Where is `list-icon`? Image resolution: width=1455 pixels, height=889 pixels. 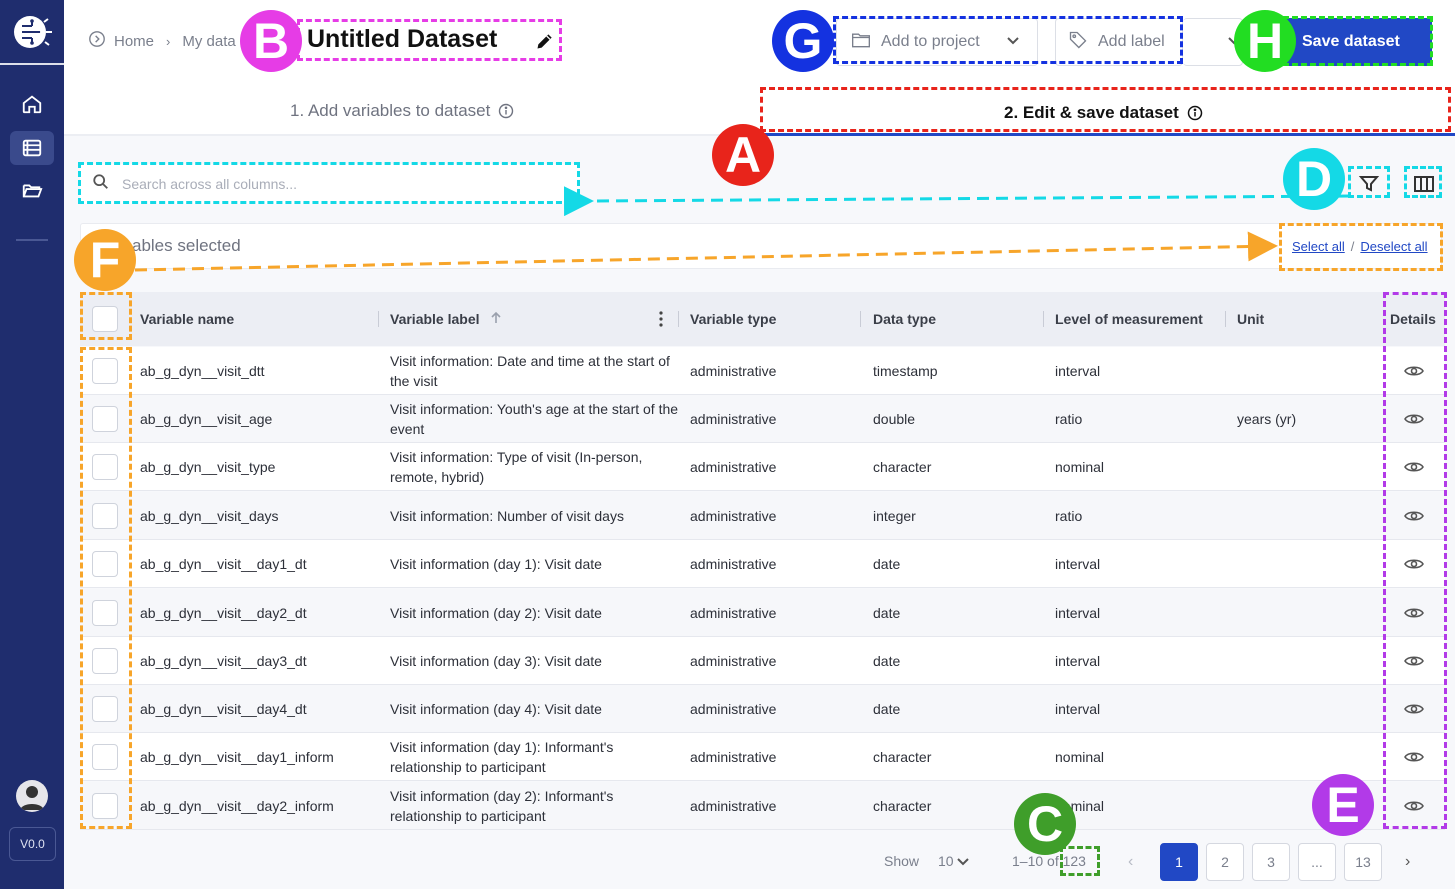
list-icon is located at coordinates (32, 148).